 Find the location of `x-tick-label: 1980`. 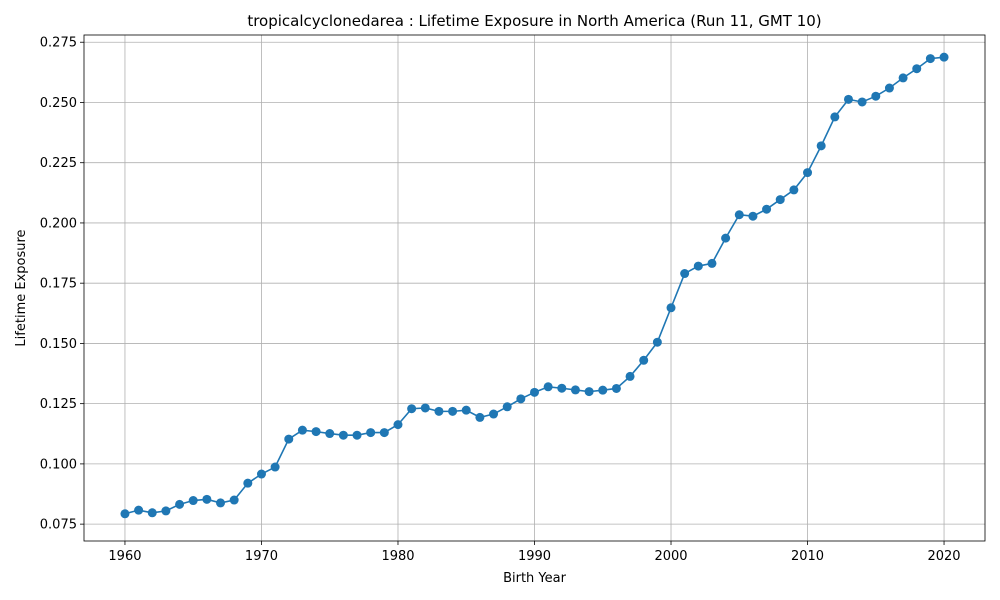

x-tick-label: 1980 is located at coordinates (397, 556).